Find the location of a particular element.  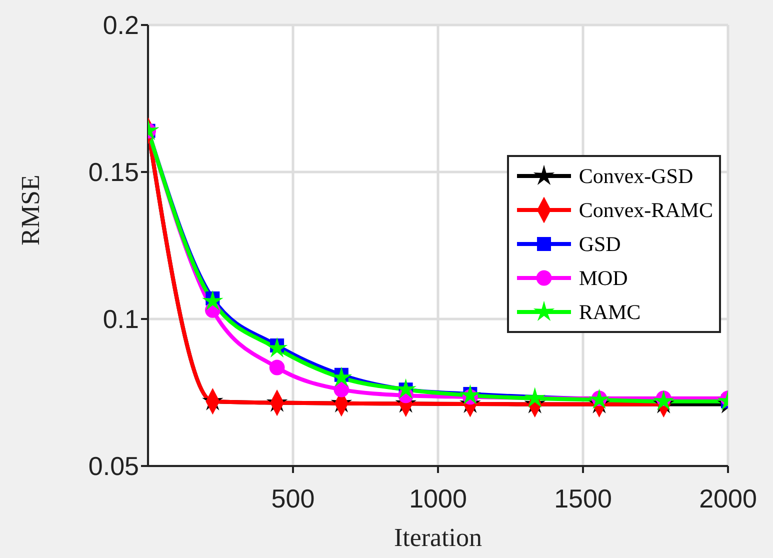

legend-label: RAMC is located at coordinates (609, 312).